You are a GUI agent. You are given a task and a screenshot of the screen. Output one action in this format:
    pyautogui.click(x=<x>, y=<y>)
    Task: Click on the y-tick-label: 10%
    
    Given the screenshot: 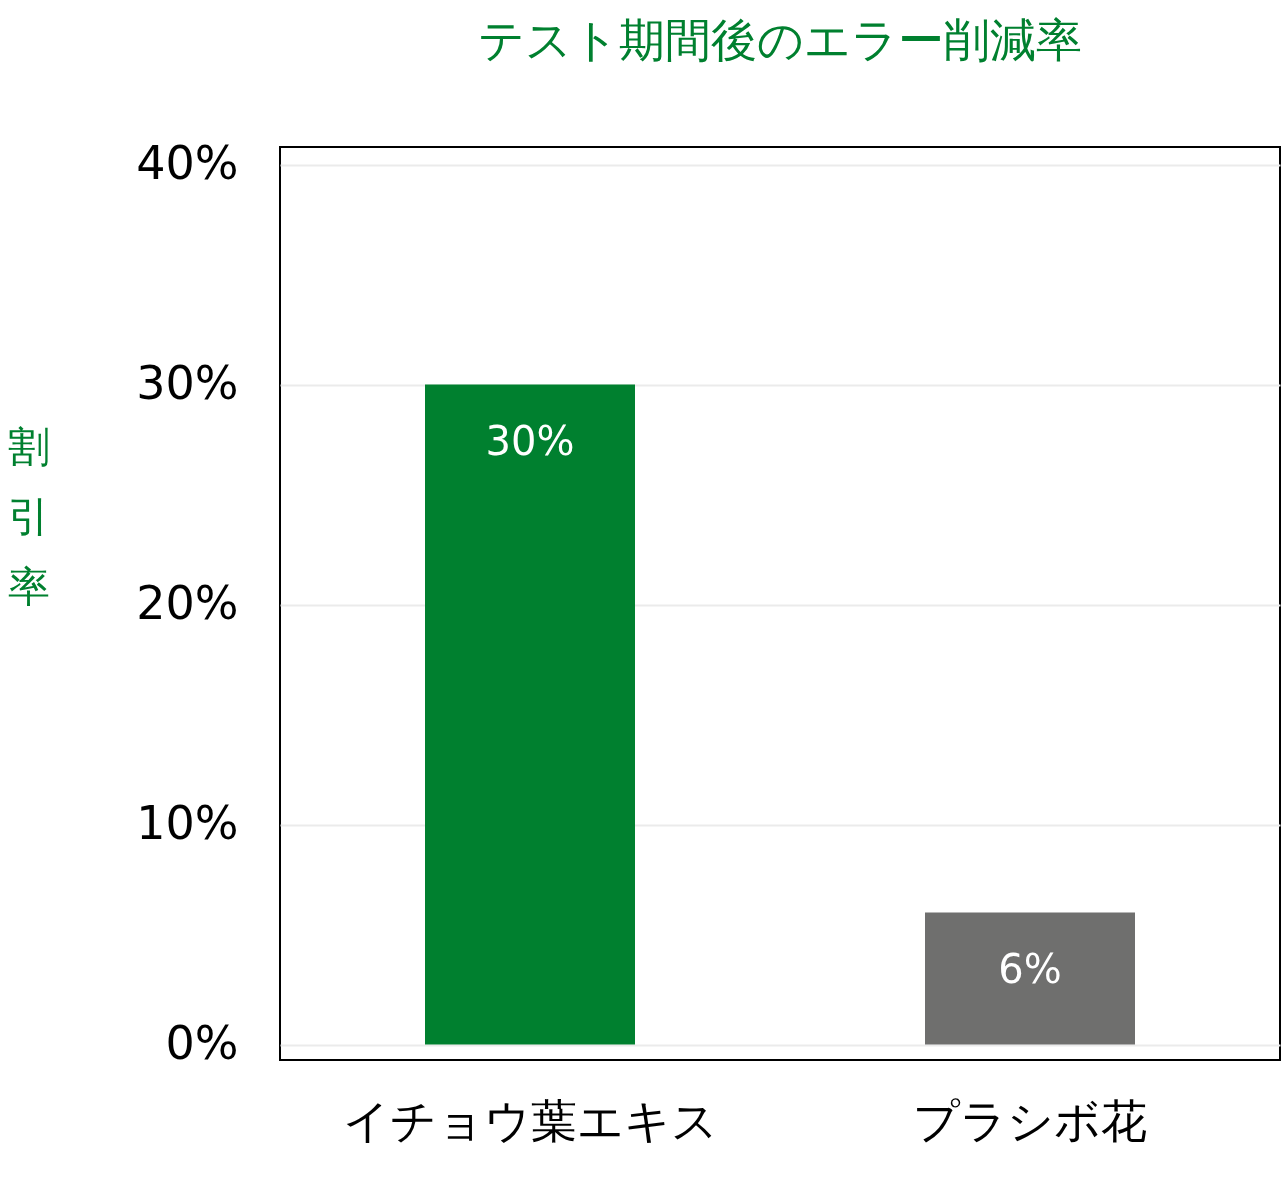 What is the action you would take?
    pyautogui.click(x=187, y=823)
    